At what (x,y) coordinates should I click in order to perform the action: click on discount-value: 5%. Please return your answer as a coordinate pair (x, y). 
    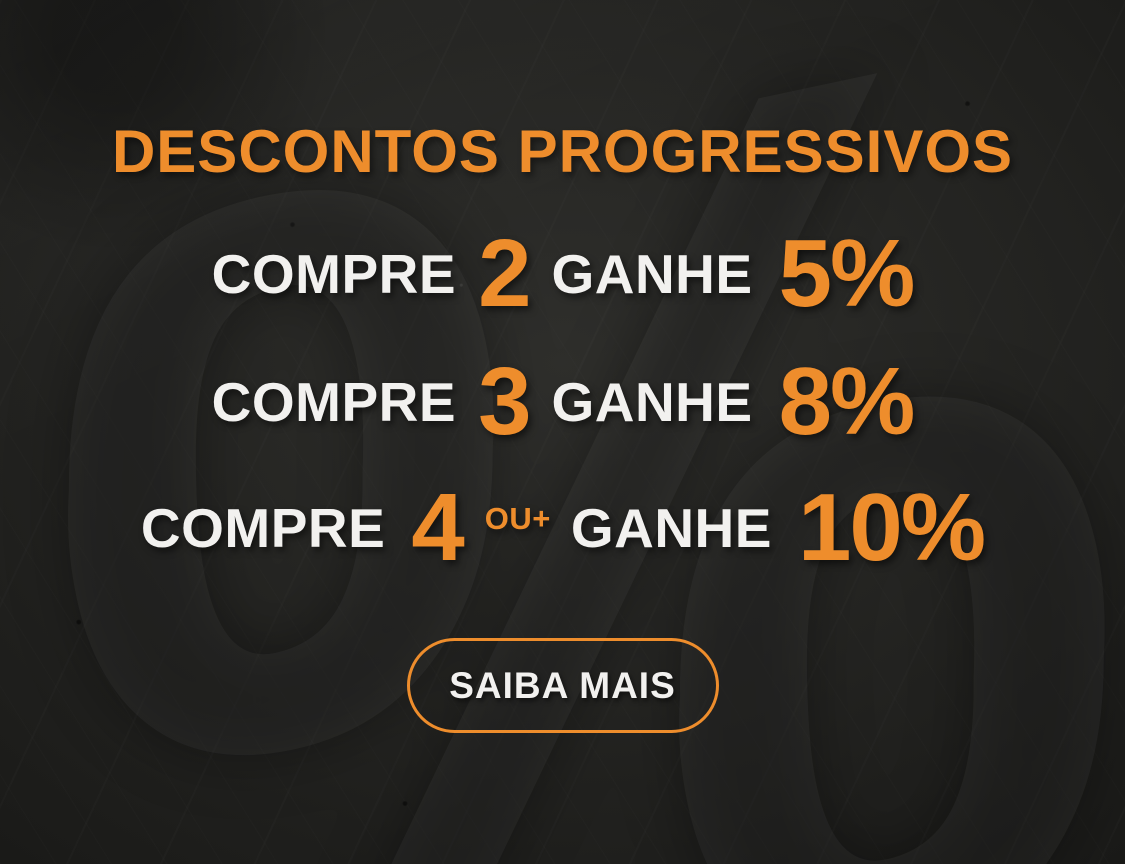
    Looking at the image, I should click on (847, 273).